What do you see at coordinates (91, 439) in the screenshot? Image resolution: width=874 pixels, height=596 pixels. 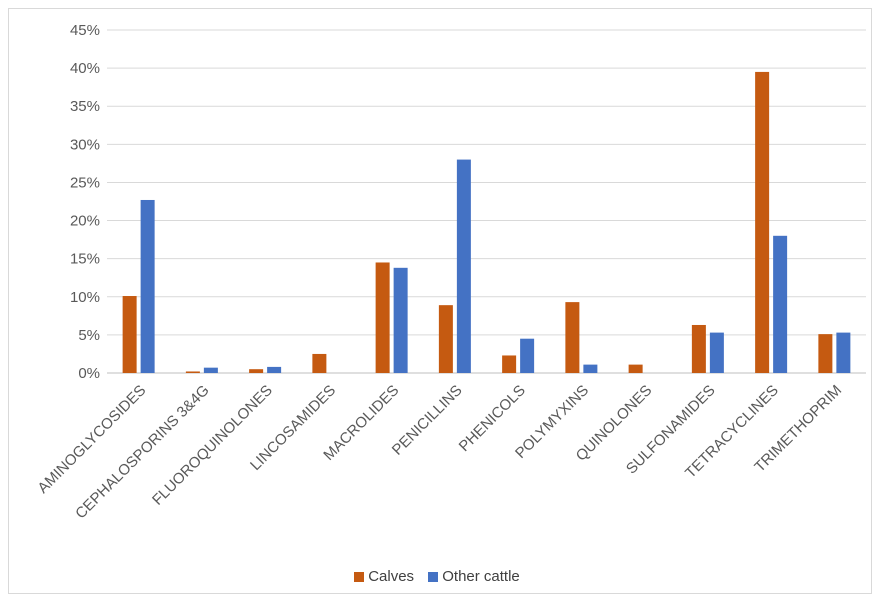 I see `x-tick-label: AMINOGLYCOSIDES` at bounding box center [91, 439].